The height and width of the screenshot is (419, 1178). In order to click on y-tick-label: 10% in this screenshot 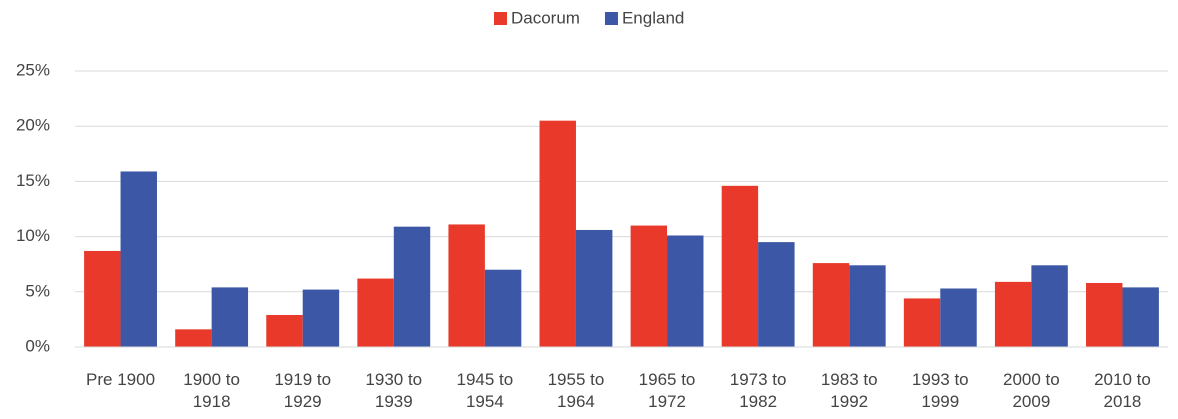, I will do `click(33, 235)`.